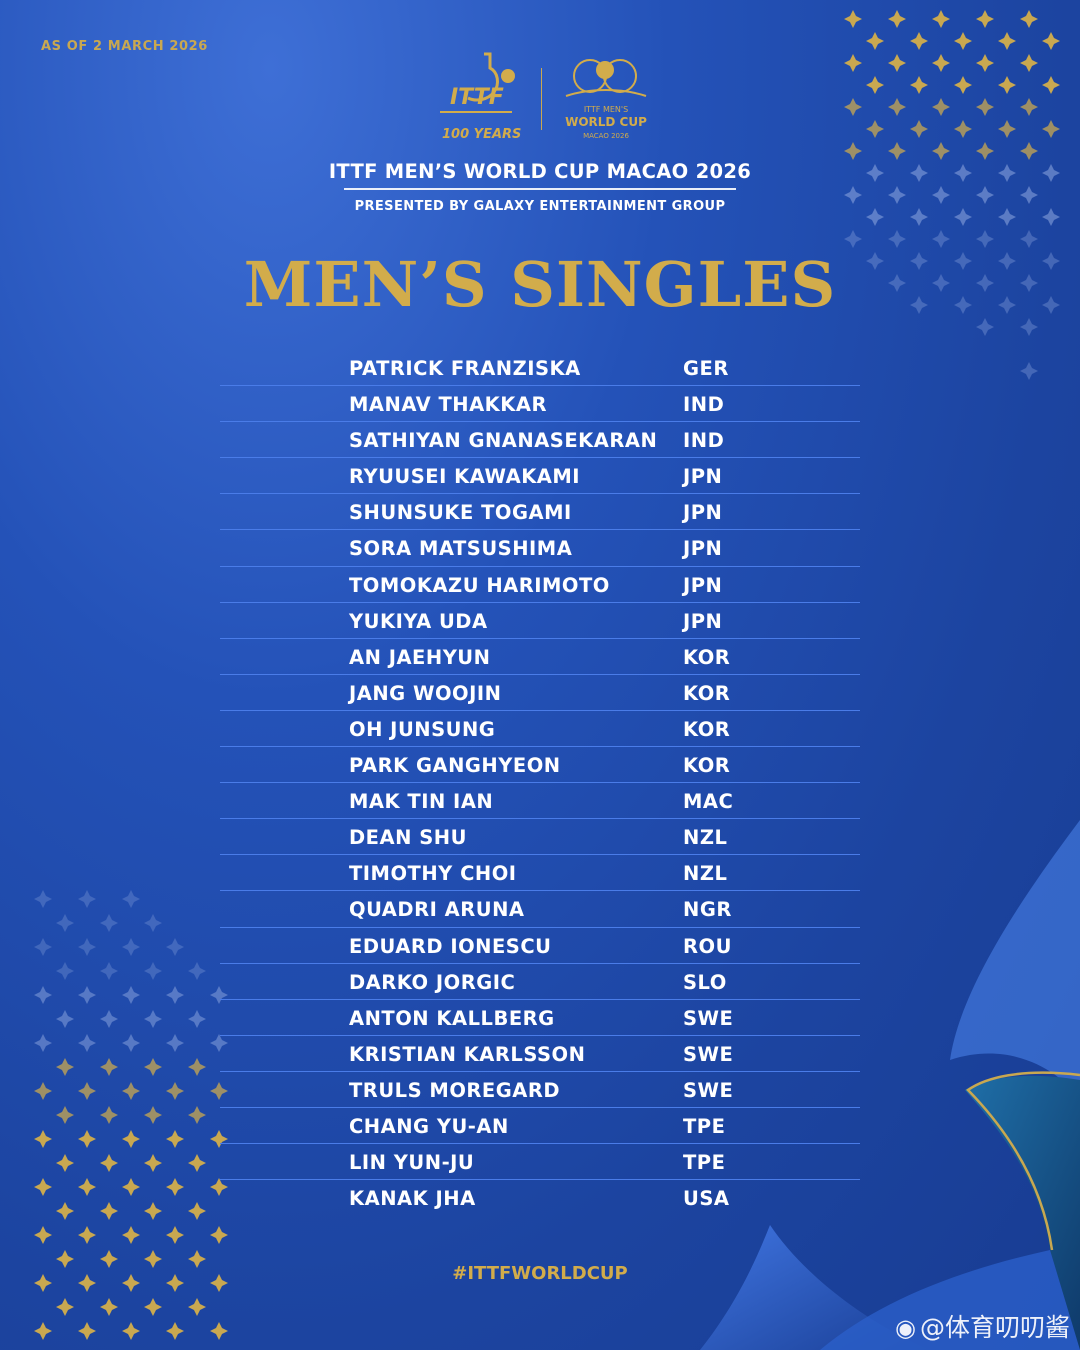 The height and width of the screenshot is (1350, 1080). What do you see at coordinates (408, 838) in the screenshot?
I see `player-name: DEAN SHU` at bounding box center [408, 838].